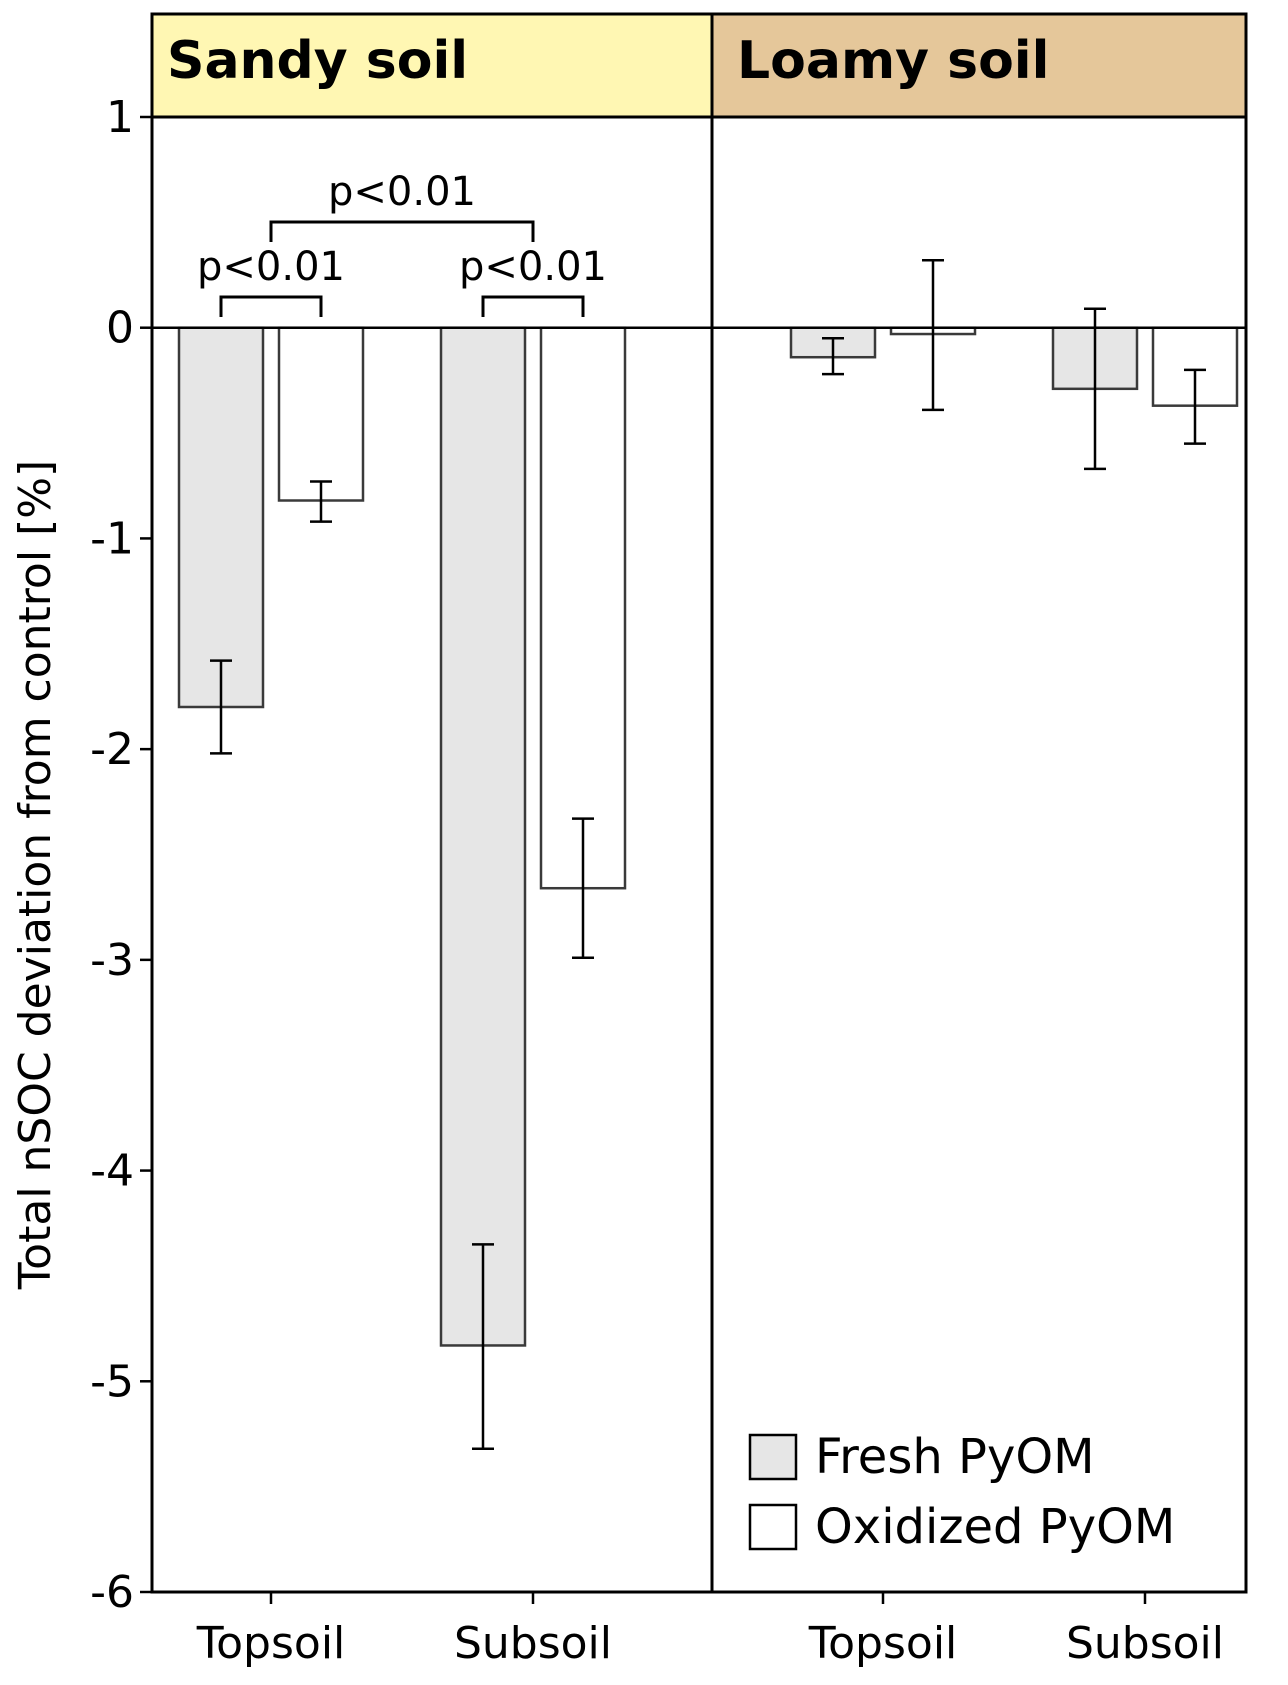 This screenshot has width=1288, height=1685. What do you see at coordinates (112, 1171) in the screenshot?
I see `y-tick-label: -4` at bounding box center [112, 1171].